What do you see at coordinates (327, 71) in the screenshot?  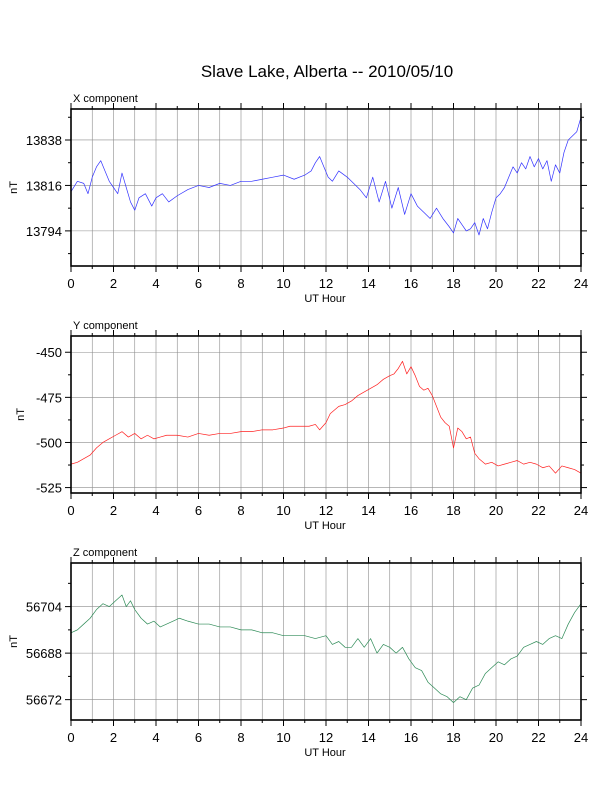 I see `chart-title: Slave Lake, Alberta -- 2010/05/10` at bounding box center [327, 71].